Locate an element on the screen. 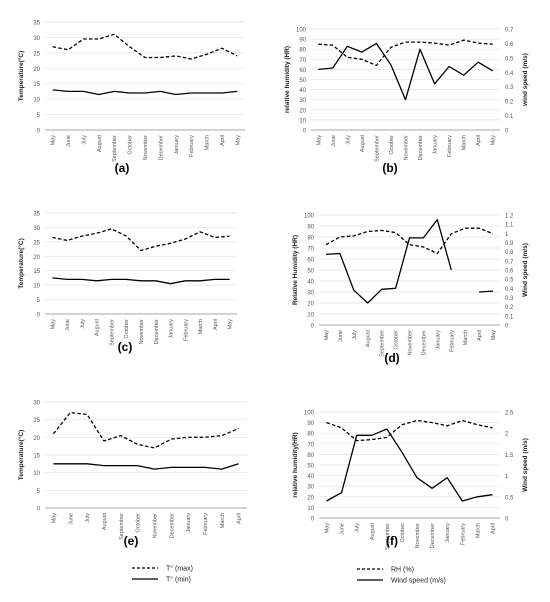 Image resolution: width=550 pixels, height=602 pixels. x-tick-label-a: July is located at coordinates (84, 140).